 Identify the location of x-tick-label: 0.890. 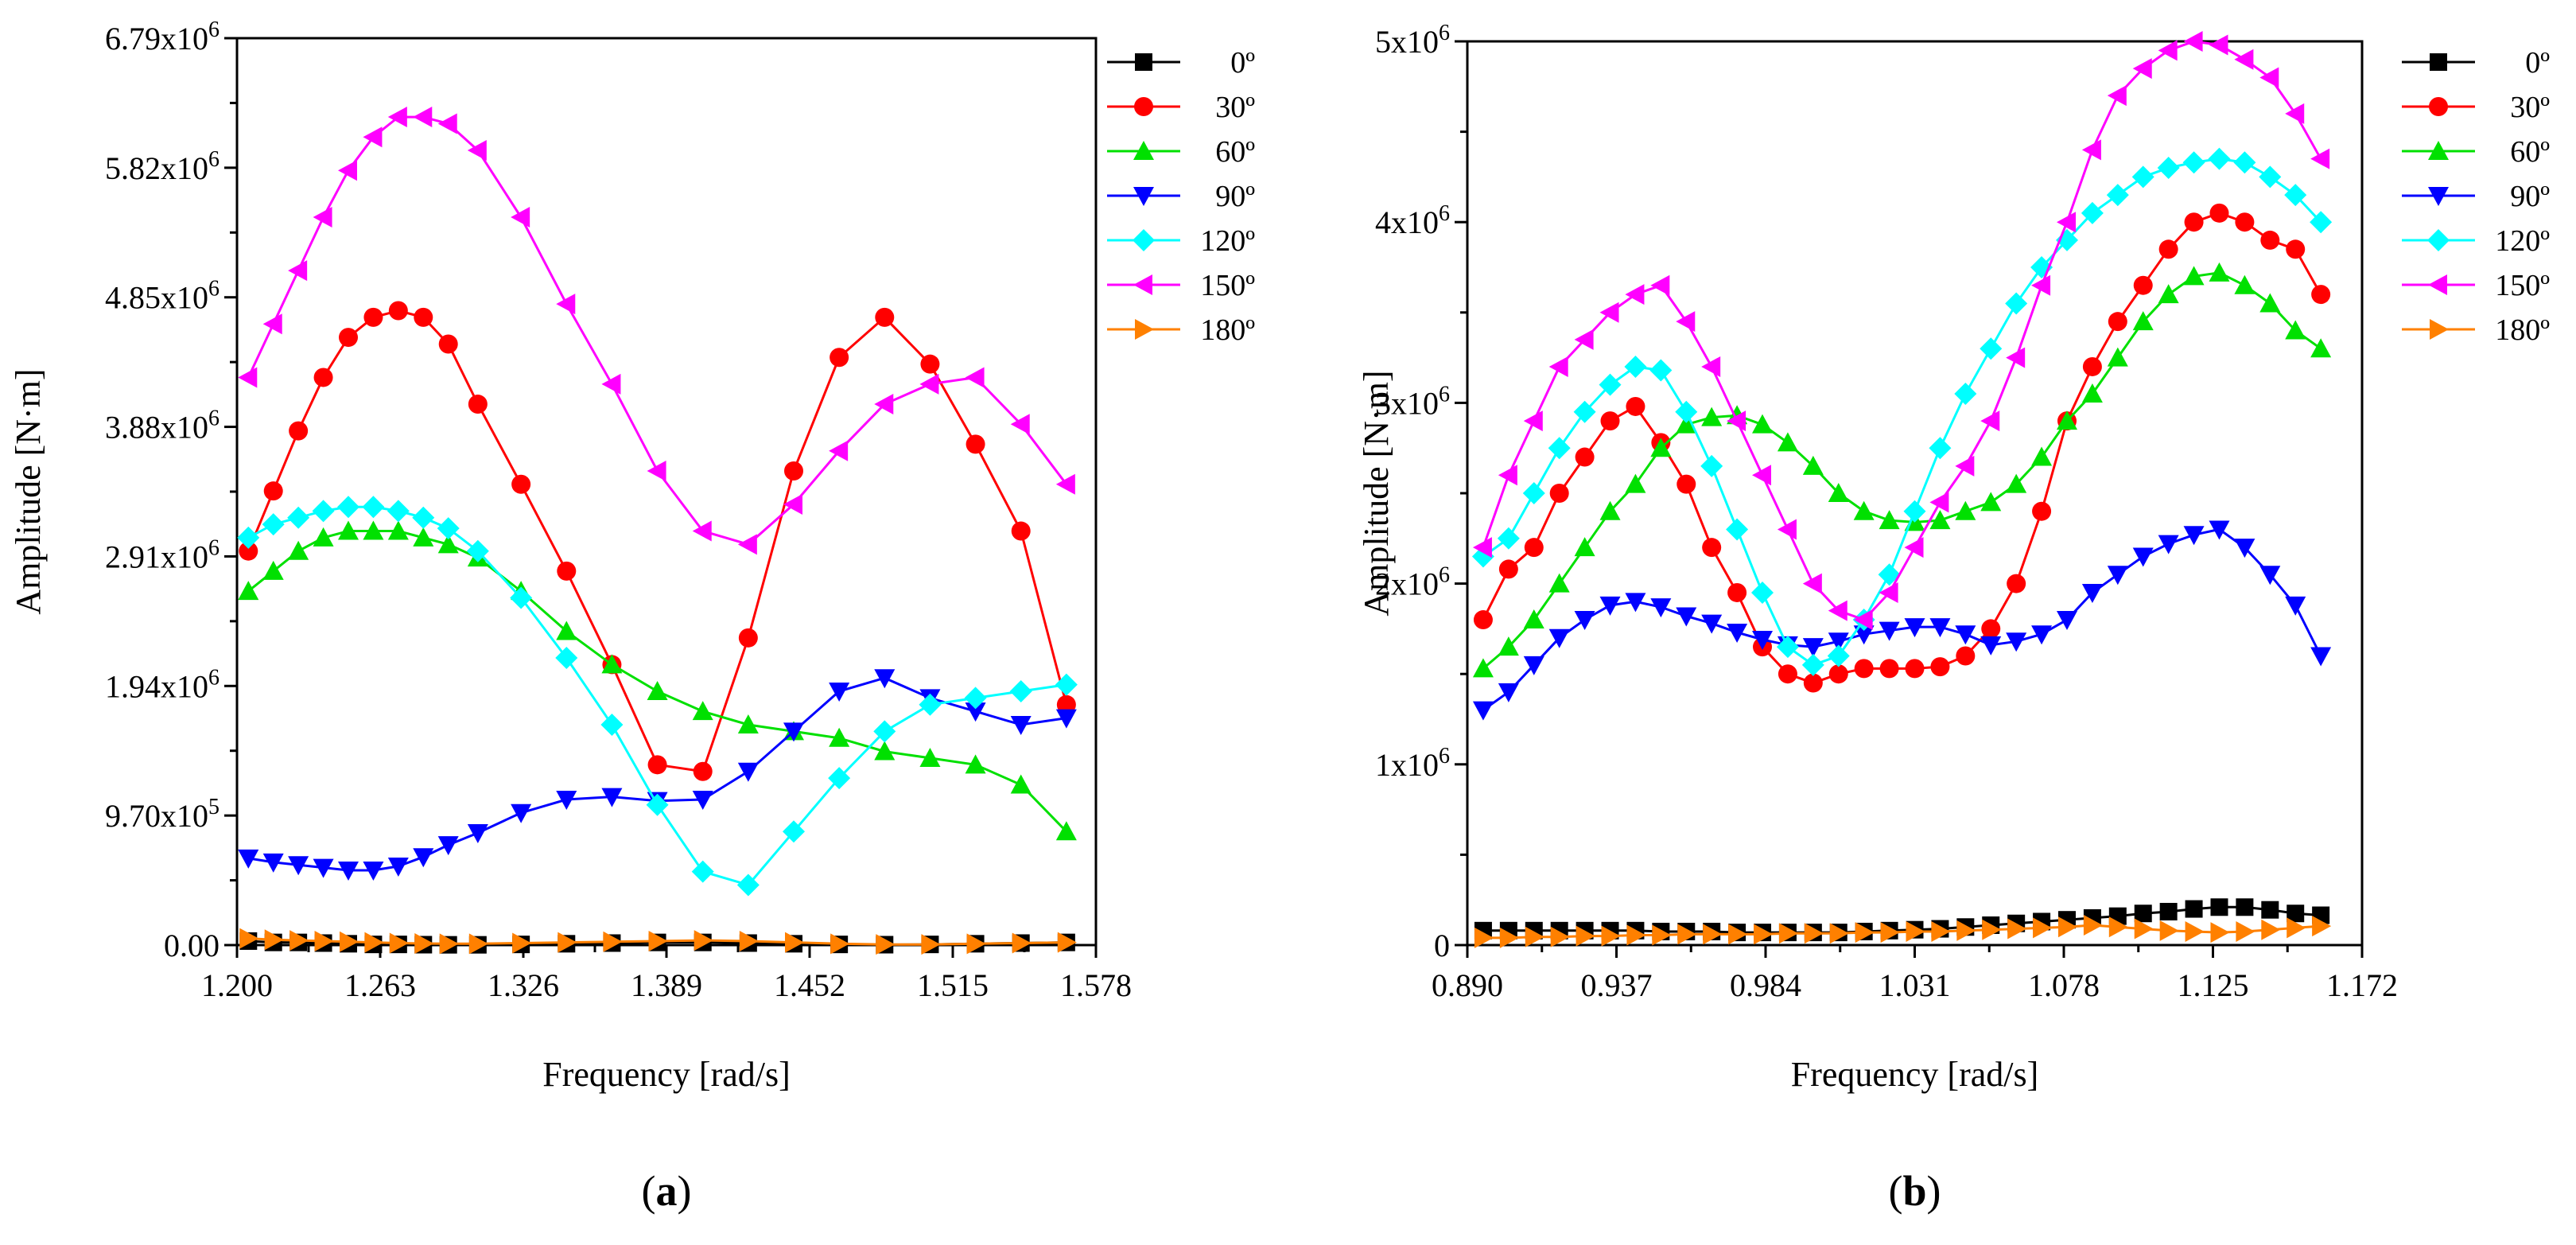
(1467, 985).